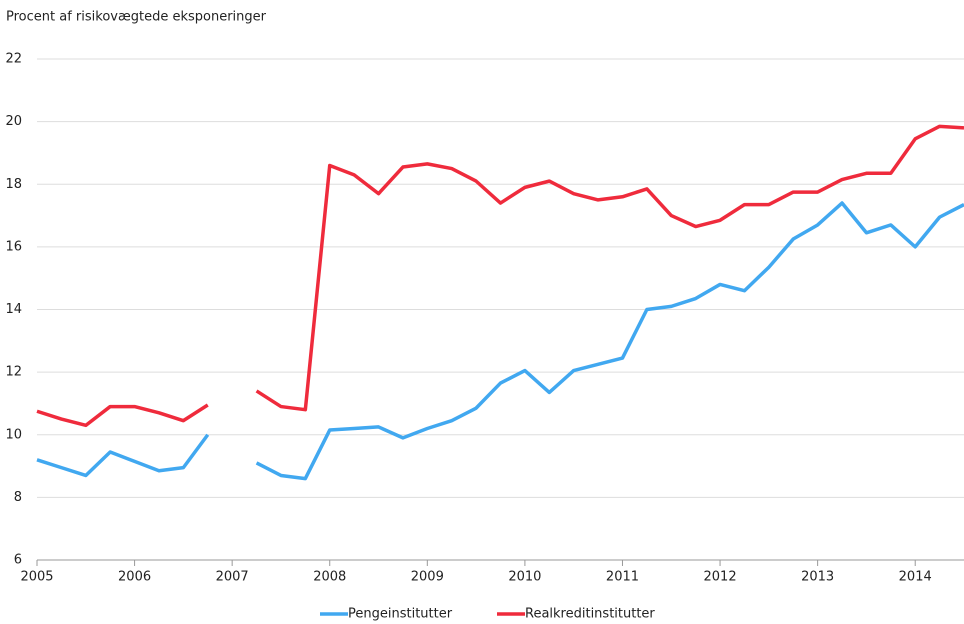 This screenshot has height=624, width=964. What do you see at coordinates (13, 246) in the screenshot?
I see `y-tick-label: 16` at bounding box center [13, 246].